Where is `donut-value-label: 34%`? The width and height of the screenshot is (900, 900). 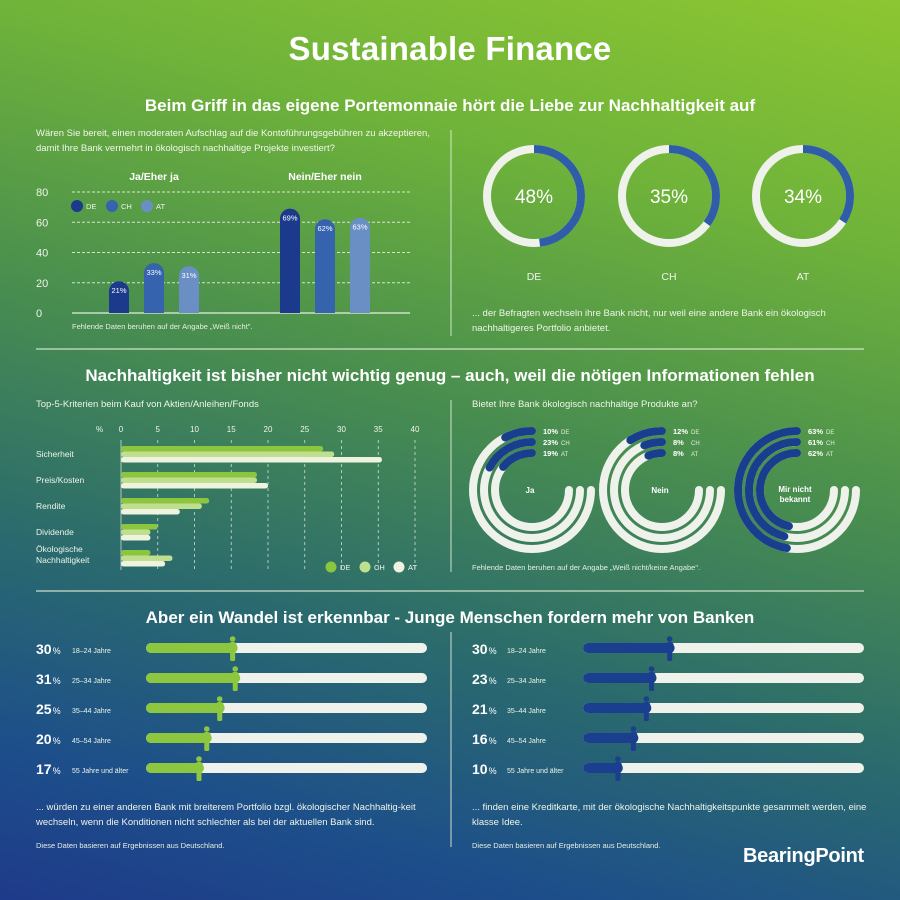 donut-value-label: 34% is located at coordinates (803, 197).